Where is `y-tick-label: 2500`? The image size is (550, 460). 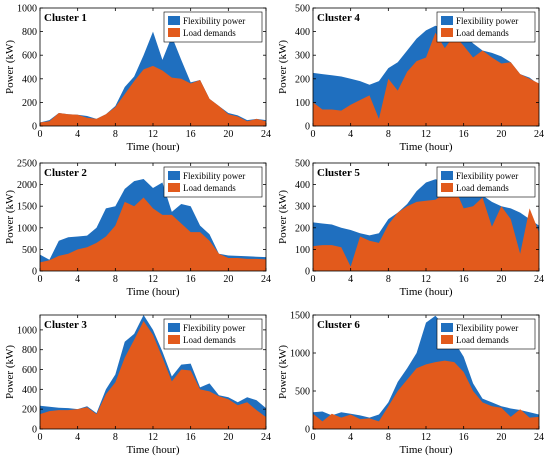
y-tick-label: 2500 is located at coordinates (27, 164).